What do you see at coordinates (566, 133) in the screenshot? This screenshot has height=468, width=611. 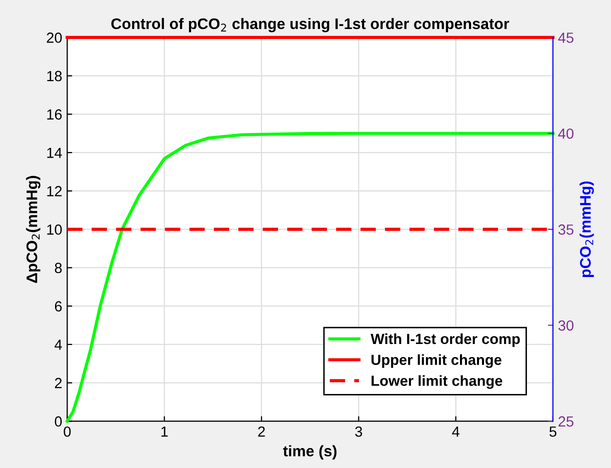 I see `y2-tick-label: 40` at bounding box center [566, 133].